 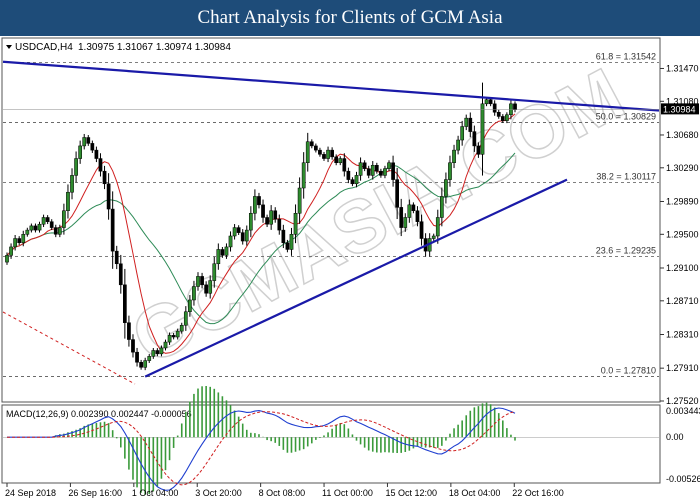 I want to click on price-tick-label: 1.29890, so click(x=682, y=201).